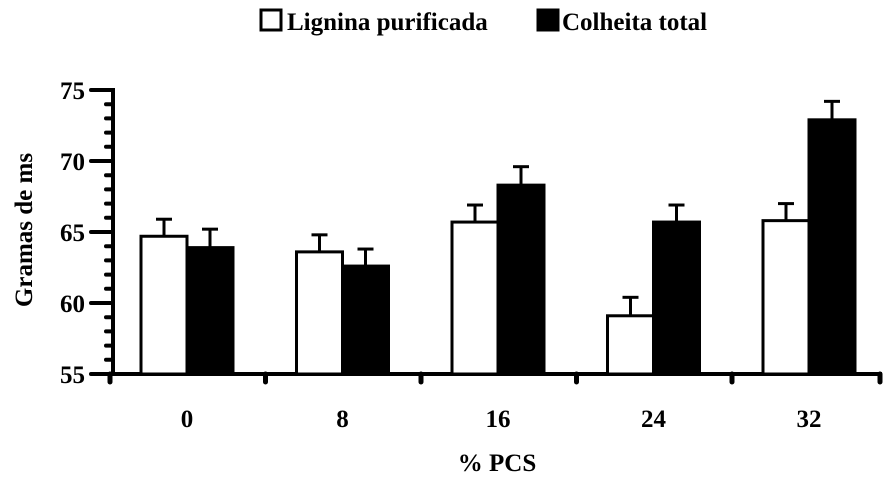 The width and height of the screenshot is (884, 481). I want to click on y-axis-title: Gramas de ms, so click(24, 230).